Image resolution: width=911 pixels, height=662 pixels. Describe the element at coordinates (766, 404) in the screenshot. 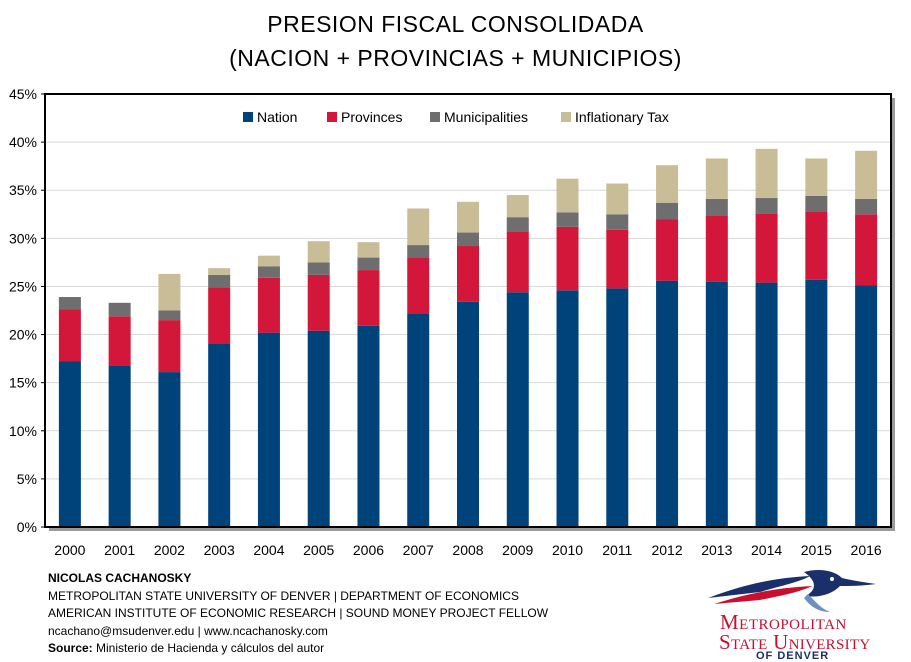

I see `bar-nation-2014` at that location.